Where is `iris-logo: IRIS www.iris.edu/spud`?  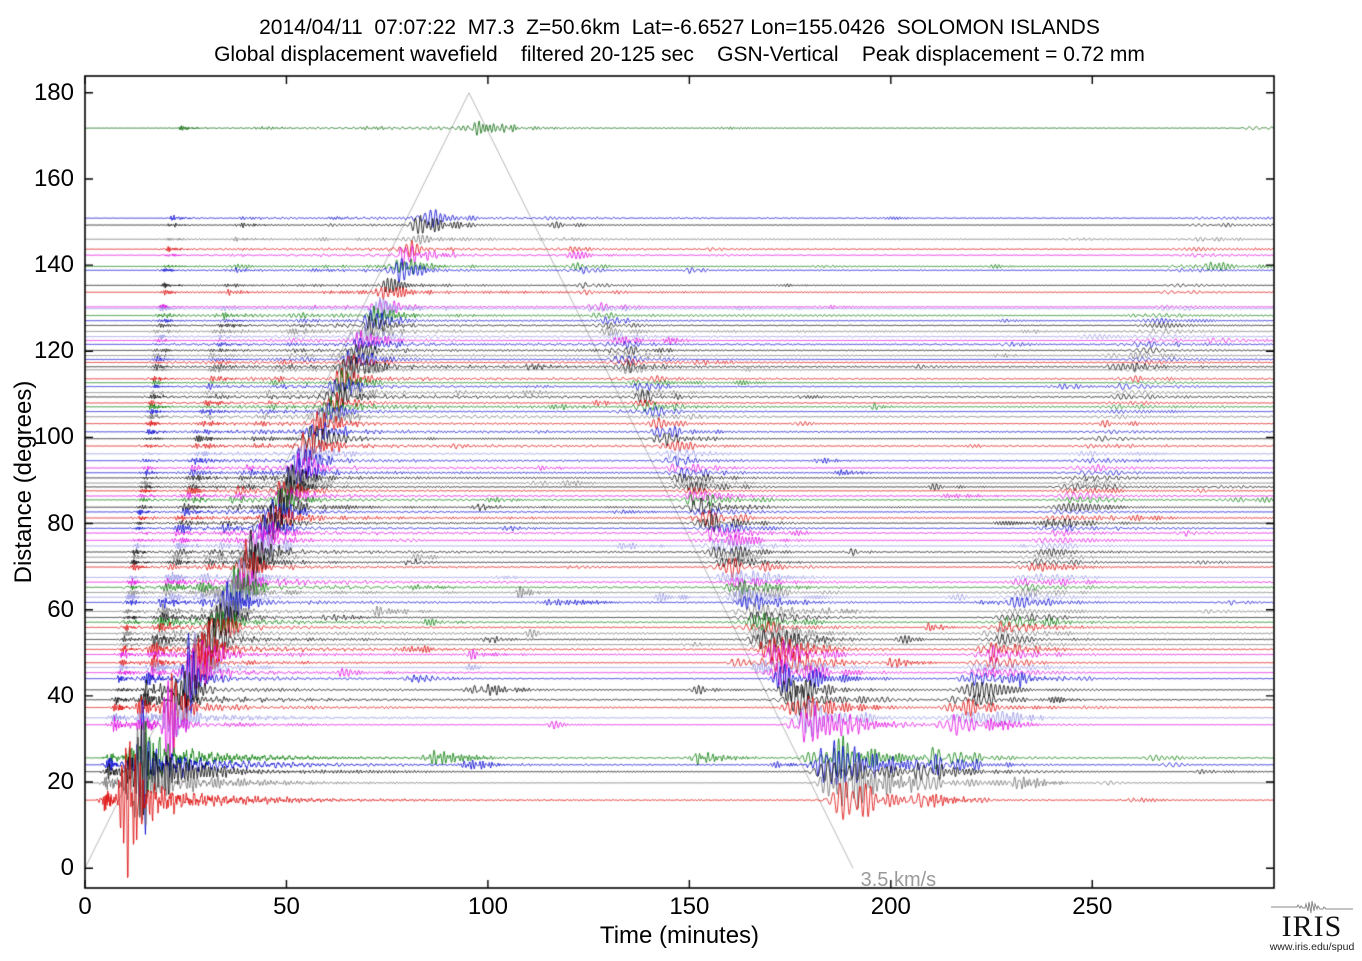 iris-logo: IRIS www.iris.edu/spud is located at coordinates (1312, 926).